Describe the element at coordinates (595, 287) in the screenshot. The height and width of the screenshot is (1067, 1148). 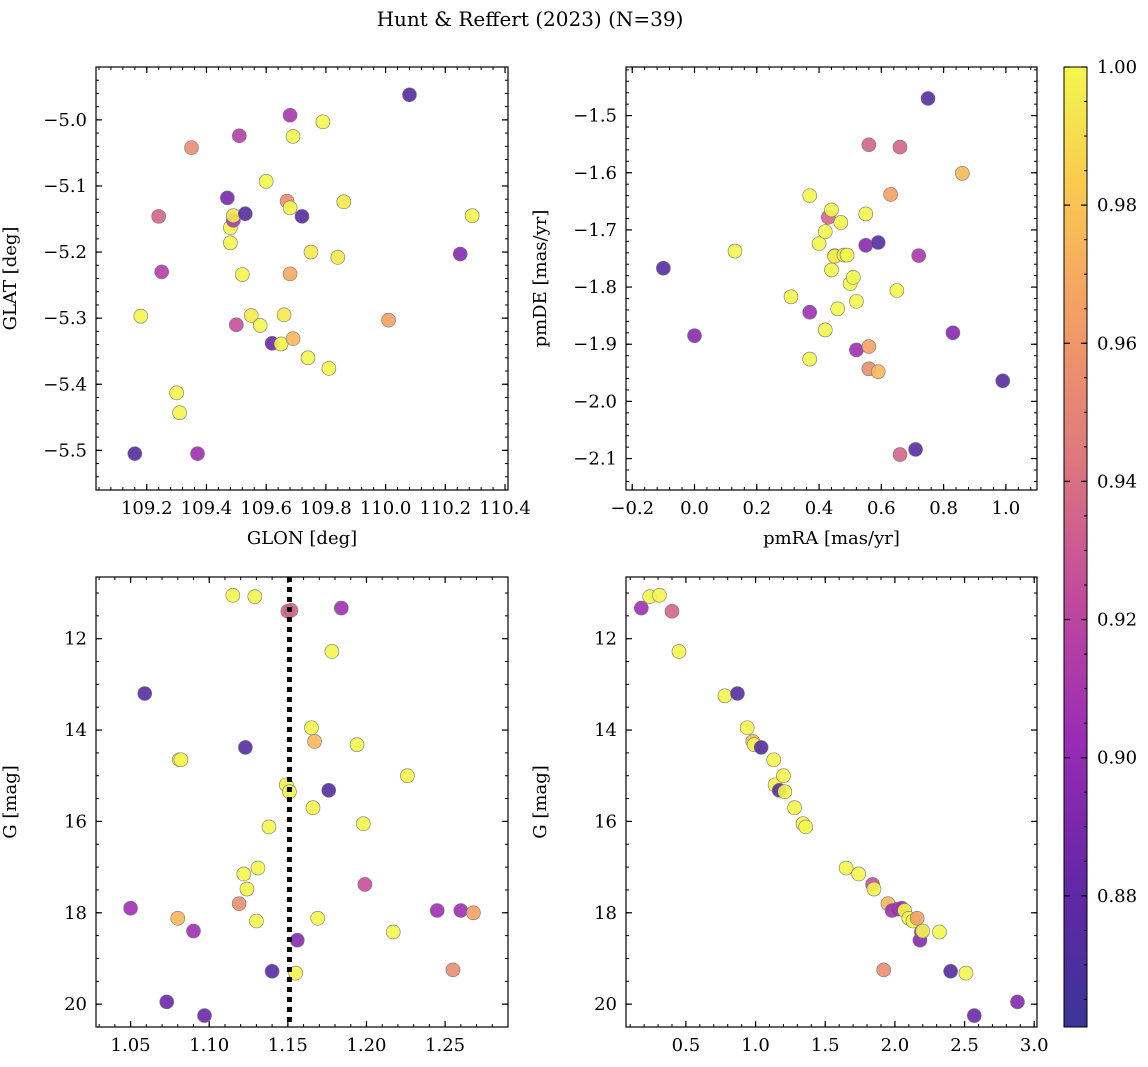
I see `y-tick-label: −1.8` at that location.